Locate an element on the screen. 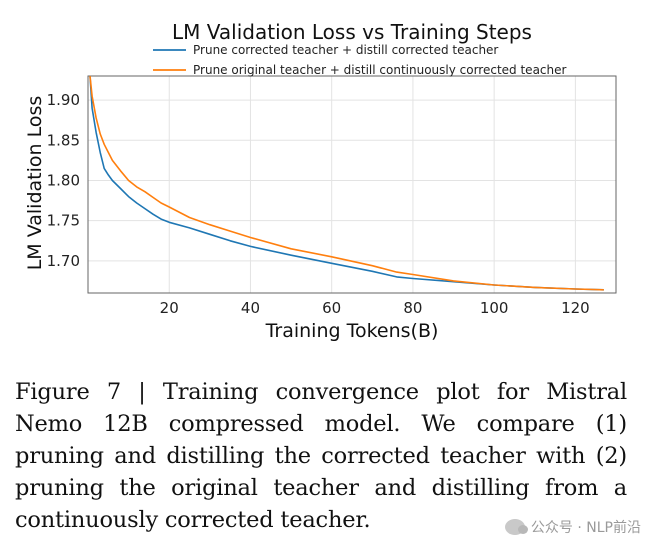 The height and width of the screenshot is (553, 663). x-tick-label: 40 is located at coordinates (250, 308).